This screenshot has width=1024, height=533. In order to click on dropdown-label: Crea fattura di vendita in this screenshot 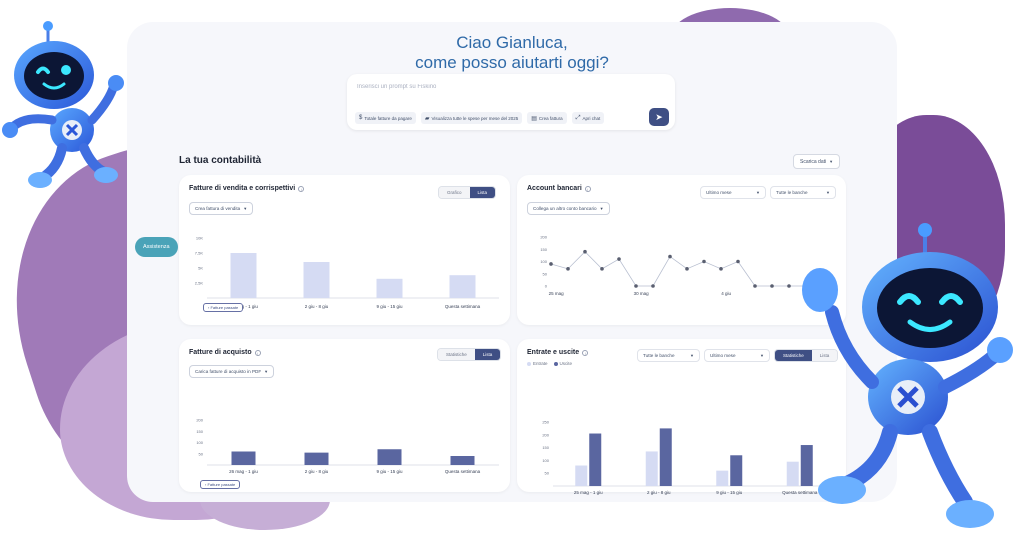, I will do `click(218, 208)`.